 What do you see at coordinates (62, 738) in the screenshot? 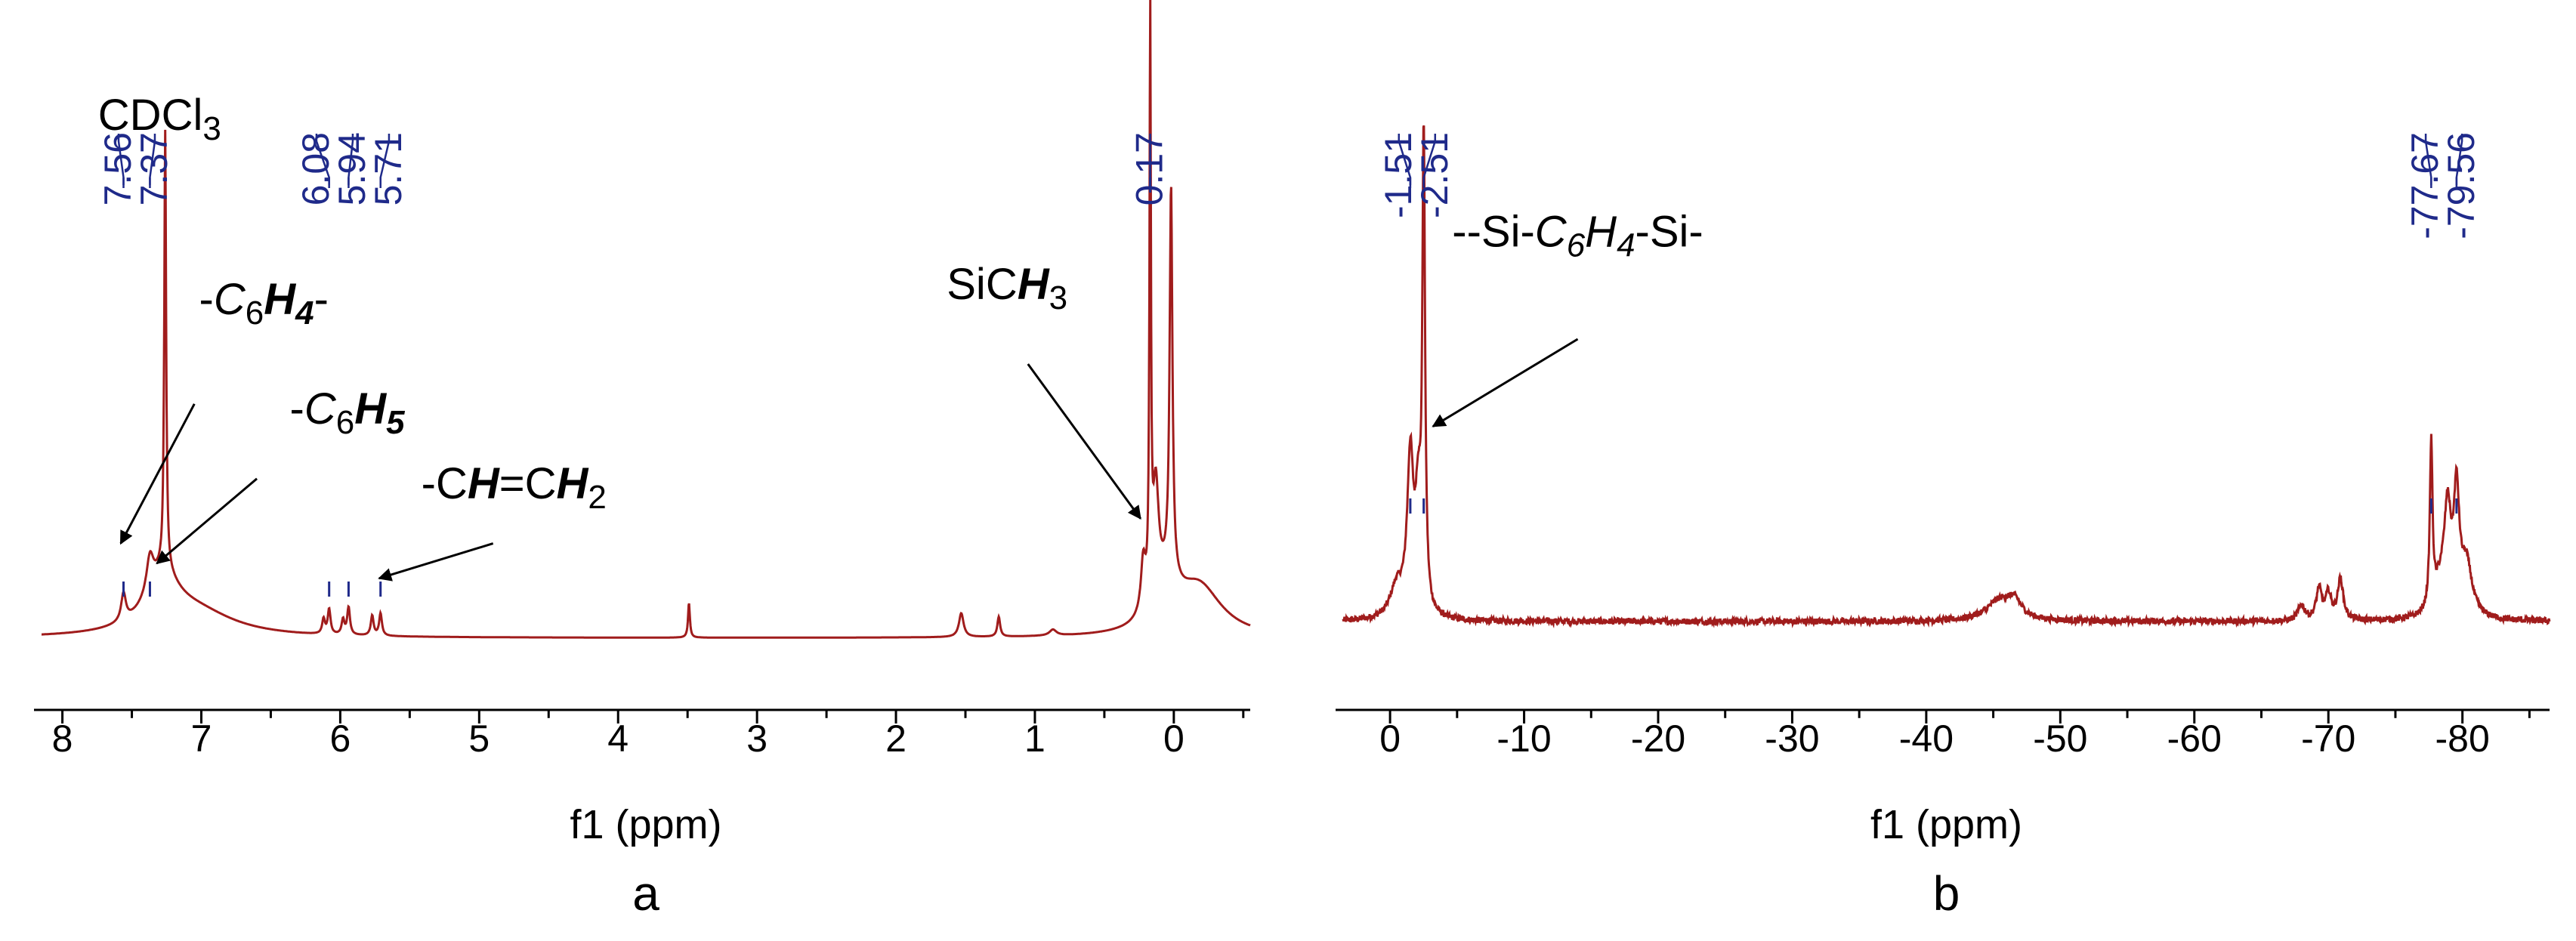
I see `x-tick-label: 8` at bounding box center [62, 738].